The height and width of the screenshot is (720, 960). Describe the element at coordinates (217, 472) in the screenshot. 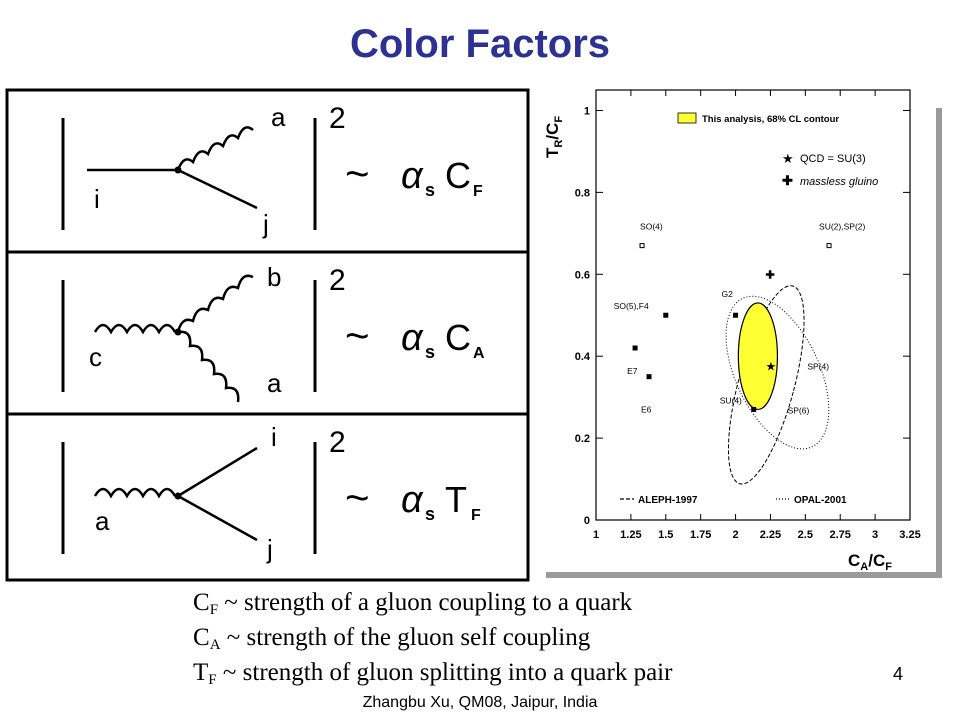

I see `quark-line-upper` at that location.